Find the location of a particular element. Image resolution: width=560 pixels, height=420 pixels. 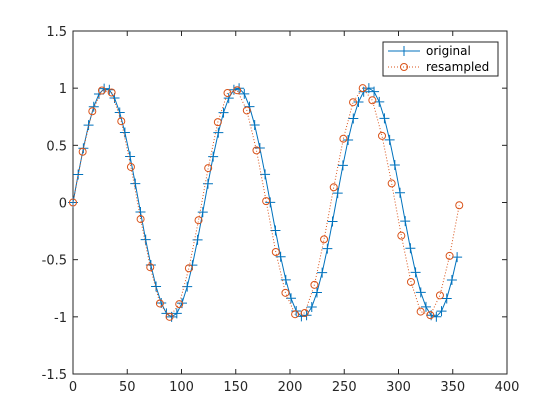

legend-entry-resampled: resampled is located at coordinates (438, 67).